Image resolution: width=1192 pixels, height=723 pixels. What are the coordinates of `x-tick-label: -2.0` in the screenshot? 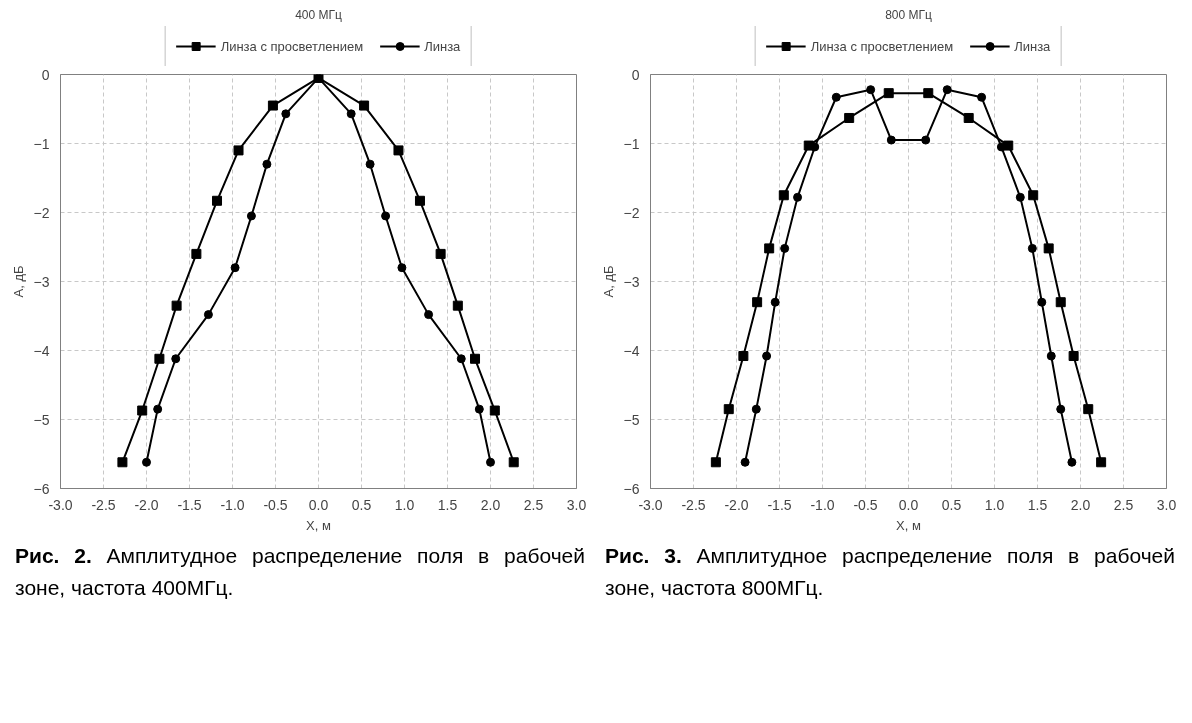 It's located at (736, 504).